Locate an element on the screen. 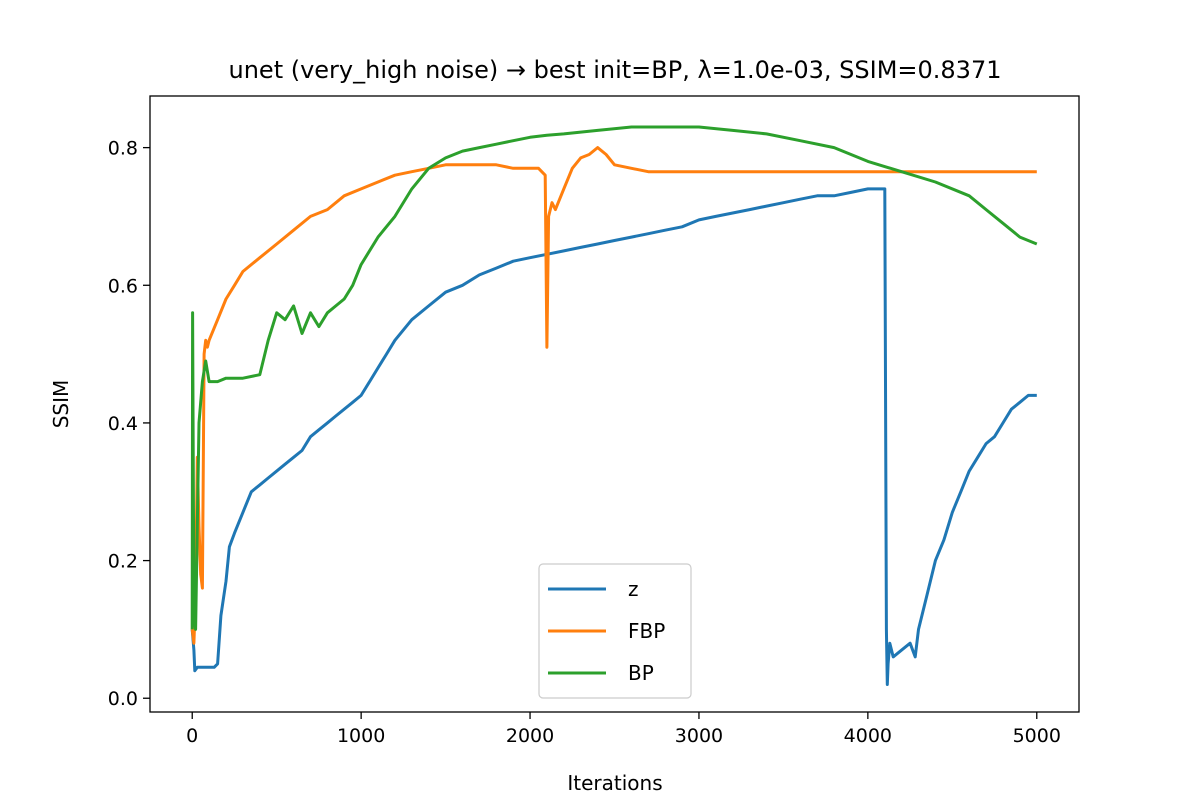  legend: z FBP BP is located at coordinates (615, 631).